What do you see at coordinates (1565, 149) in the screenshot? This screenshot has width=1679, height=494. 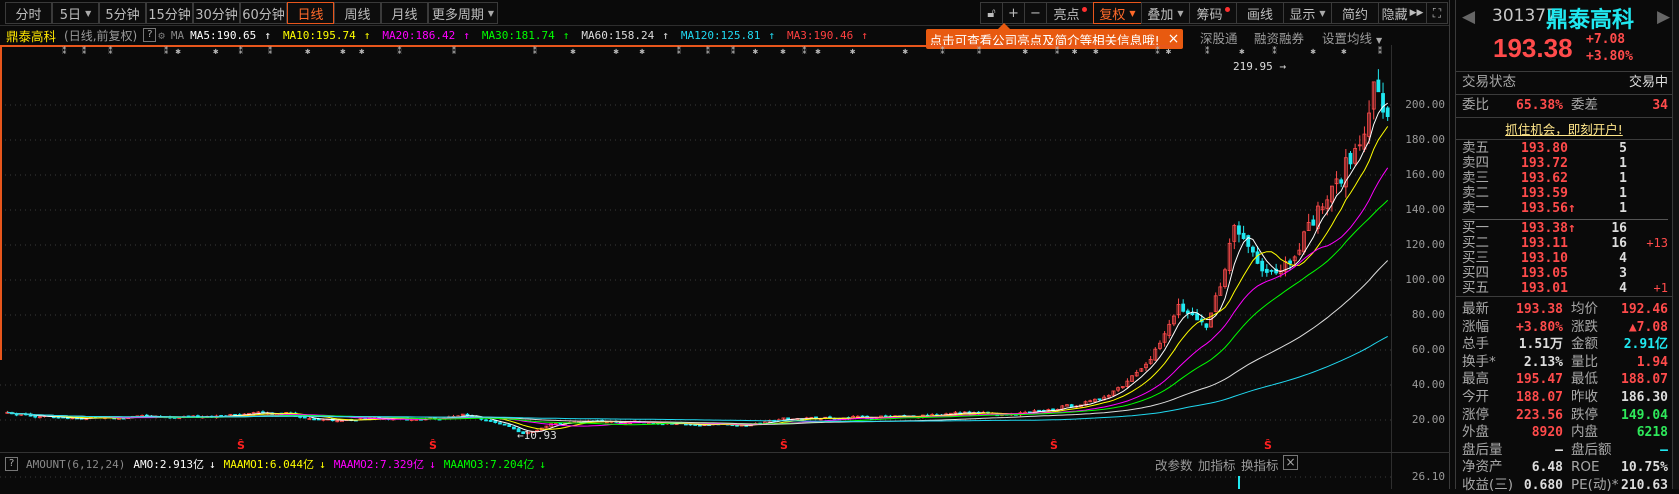 I see `asks-row: 卖五 193.80 5` at bounding box center [1565, 149].